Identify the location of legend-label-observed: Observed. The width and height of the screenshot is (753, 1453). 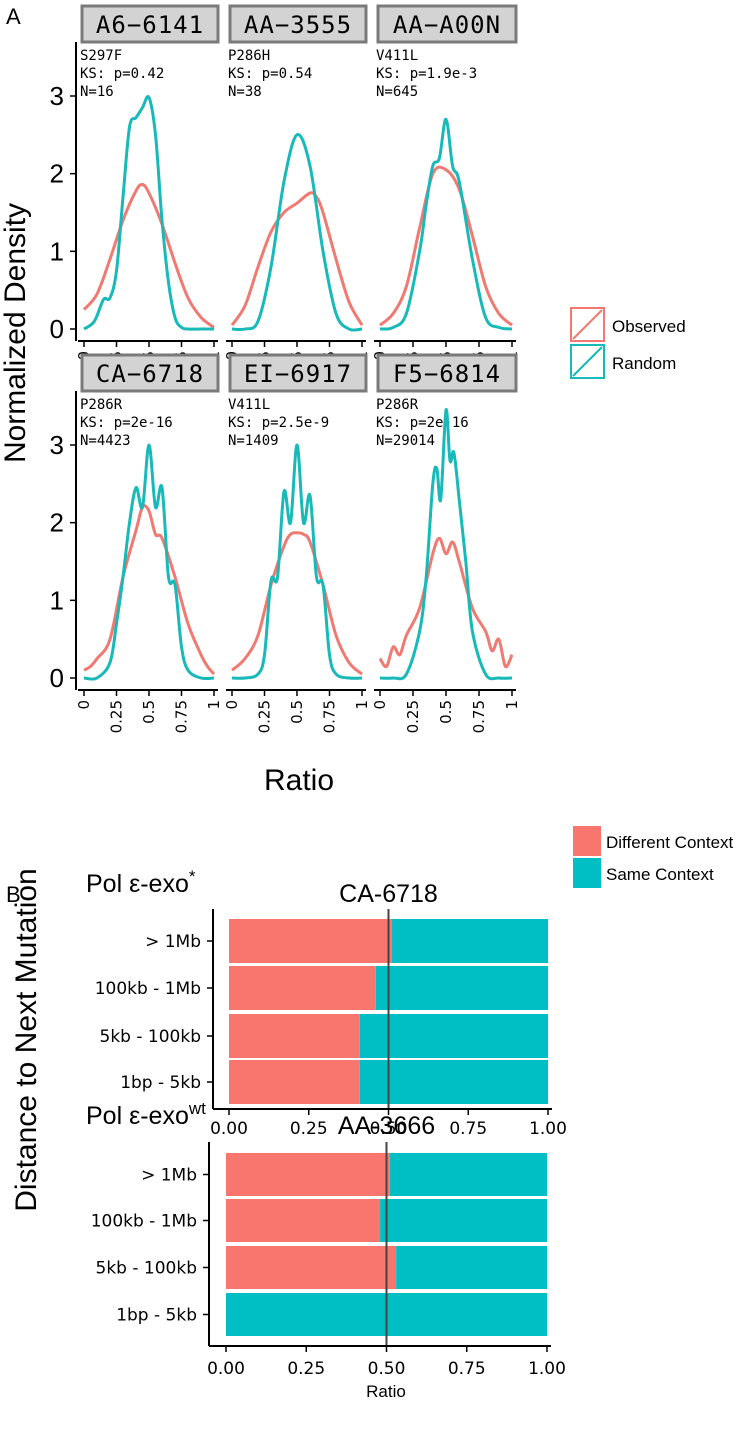
(649, 326).